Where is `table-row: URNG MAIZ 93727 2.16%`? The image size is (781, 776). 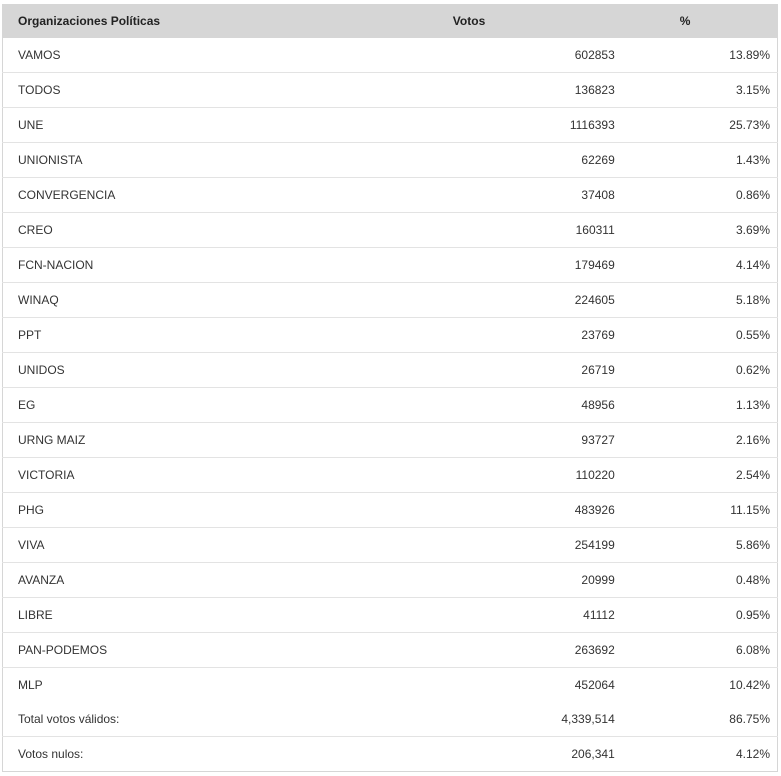 table-row: URNG MAIZ 93727 2.16% is located at coordinates (390, 440).